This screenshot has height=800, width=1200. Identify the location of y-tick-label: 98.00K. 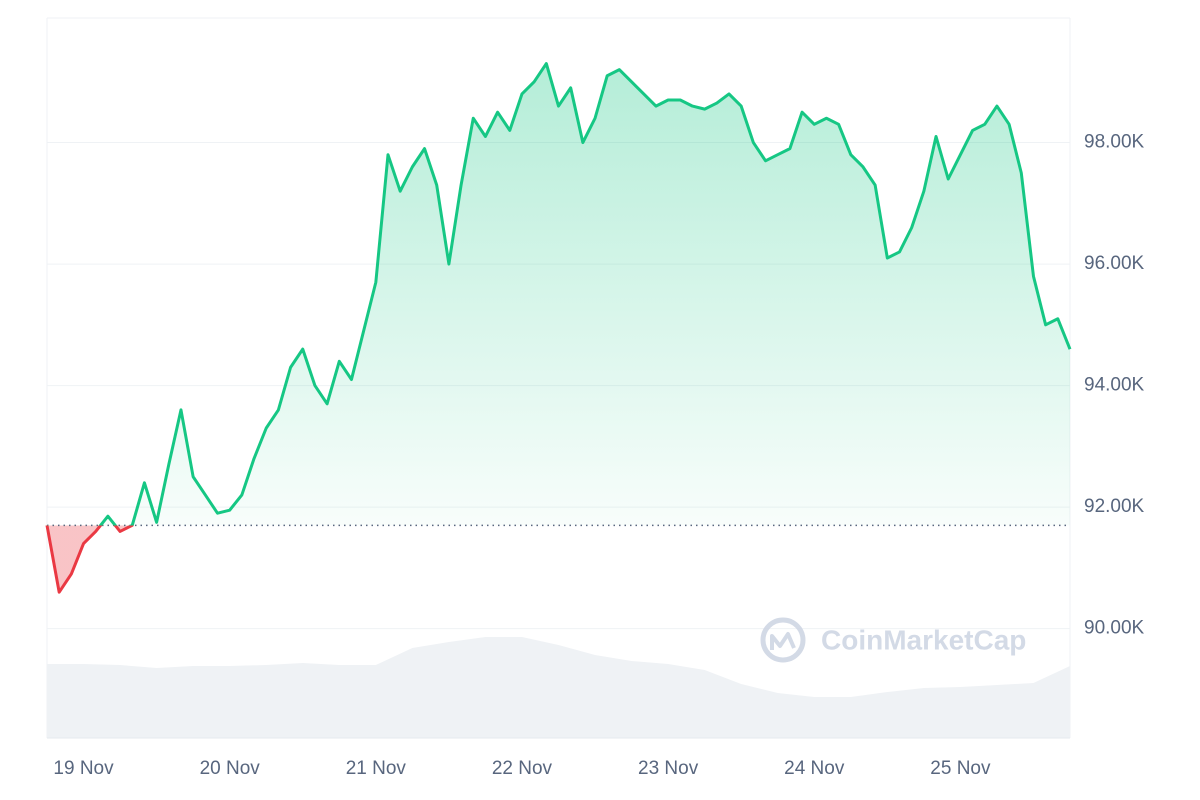
(1114, 142).